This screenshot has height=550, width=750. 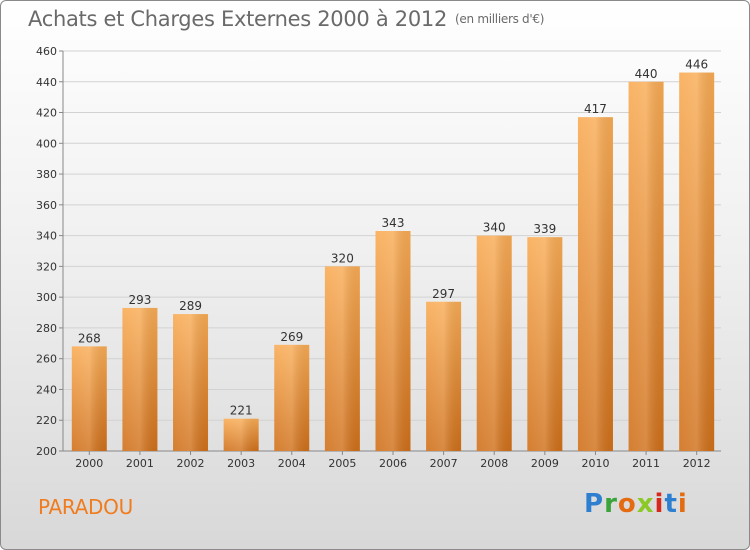 I want to click on y-tick-label: 300, so click(x=46, y=297).